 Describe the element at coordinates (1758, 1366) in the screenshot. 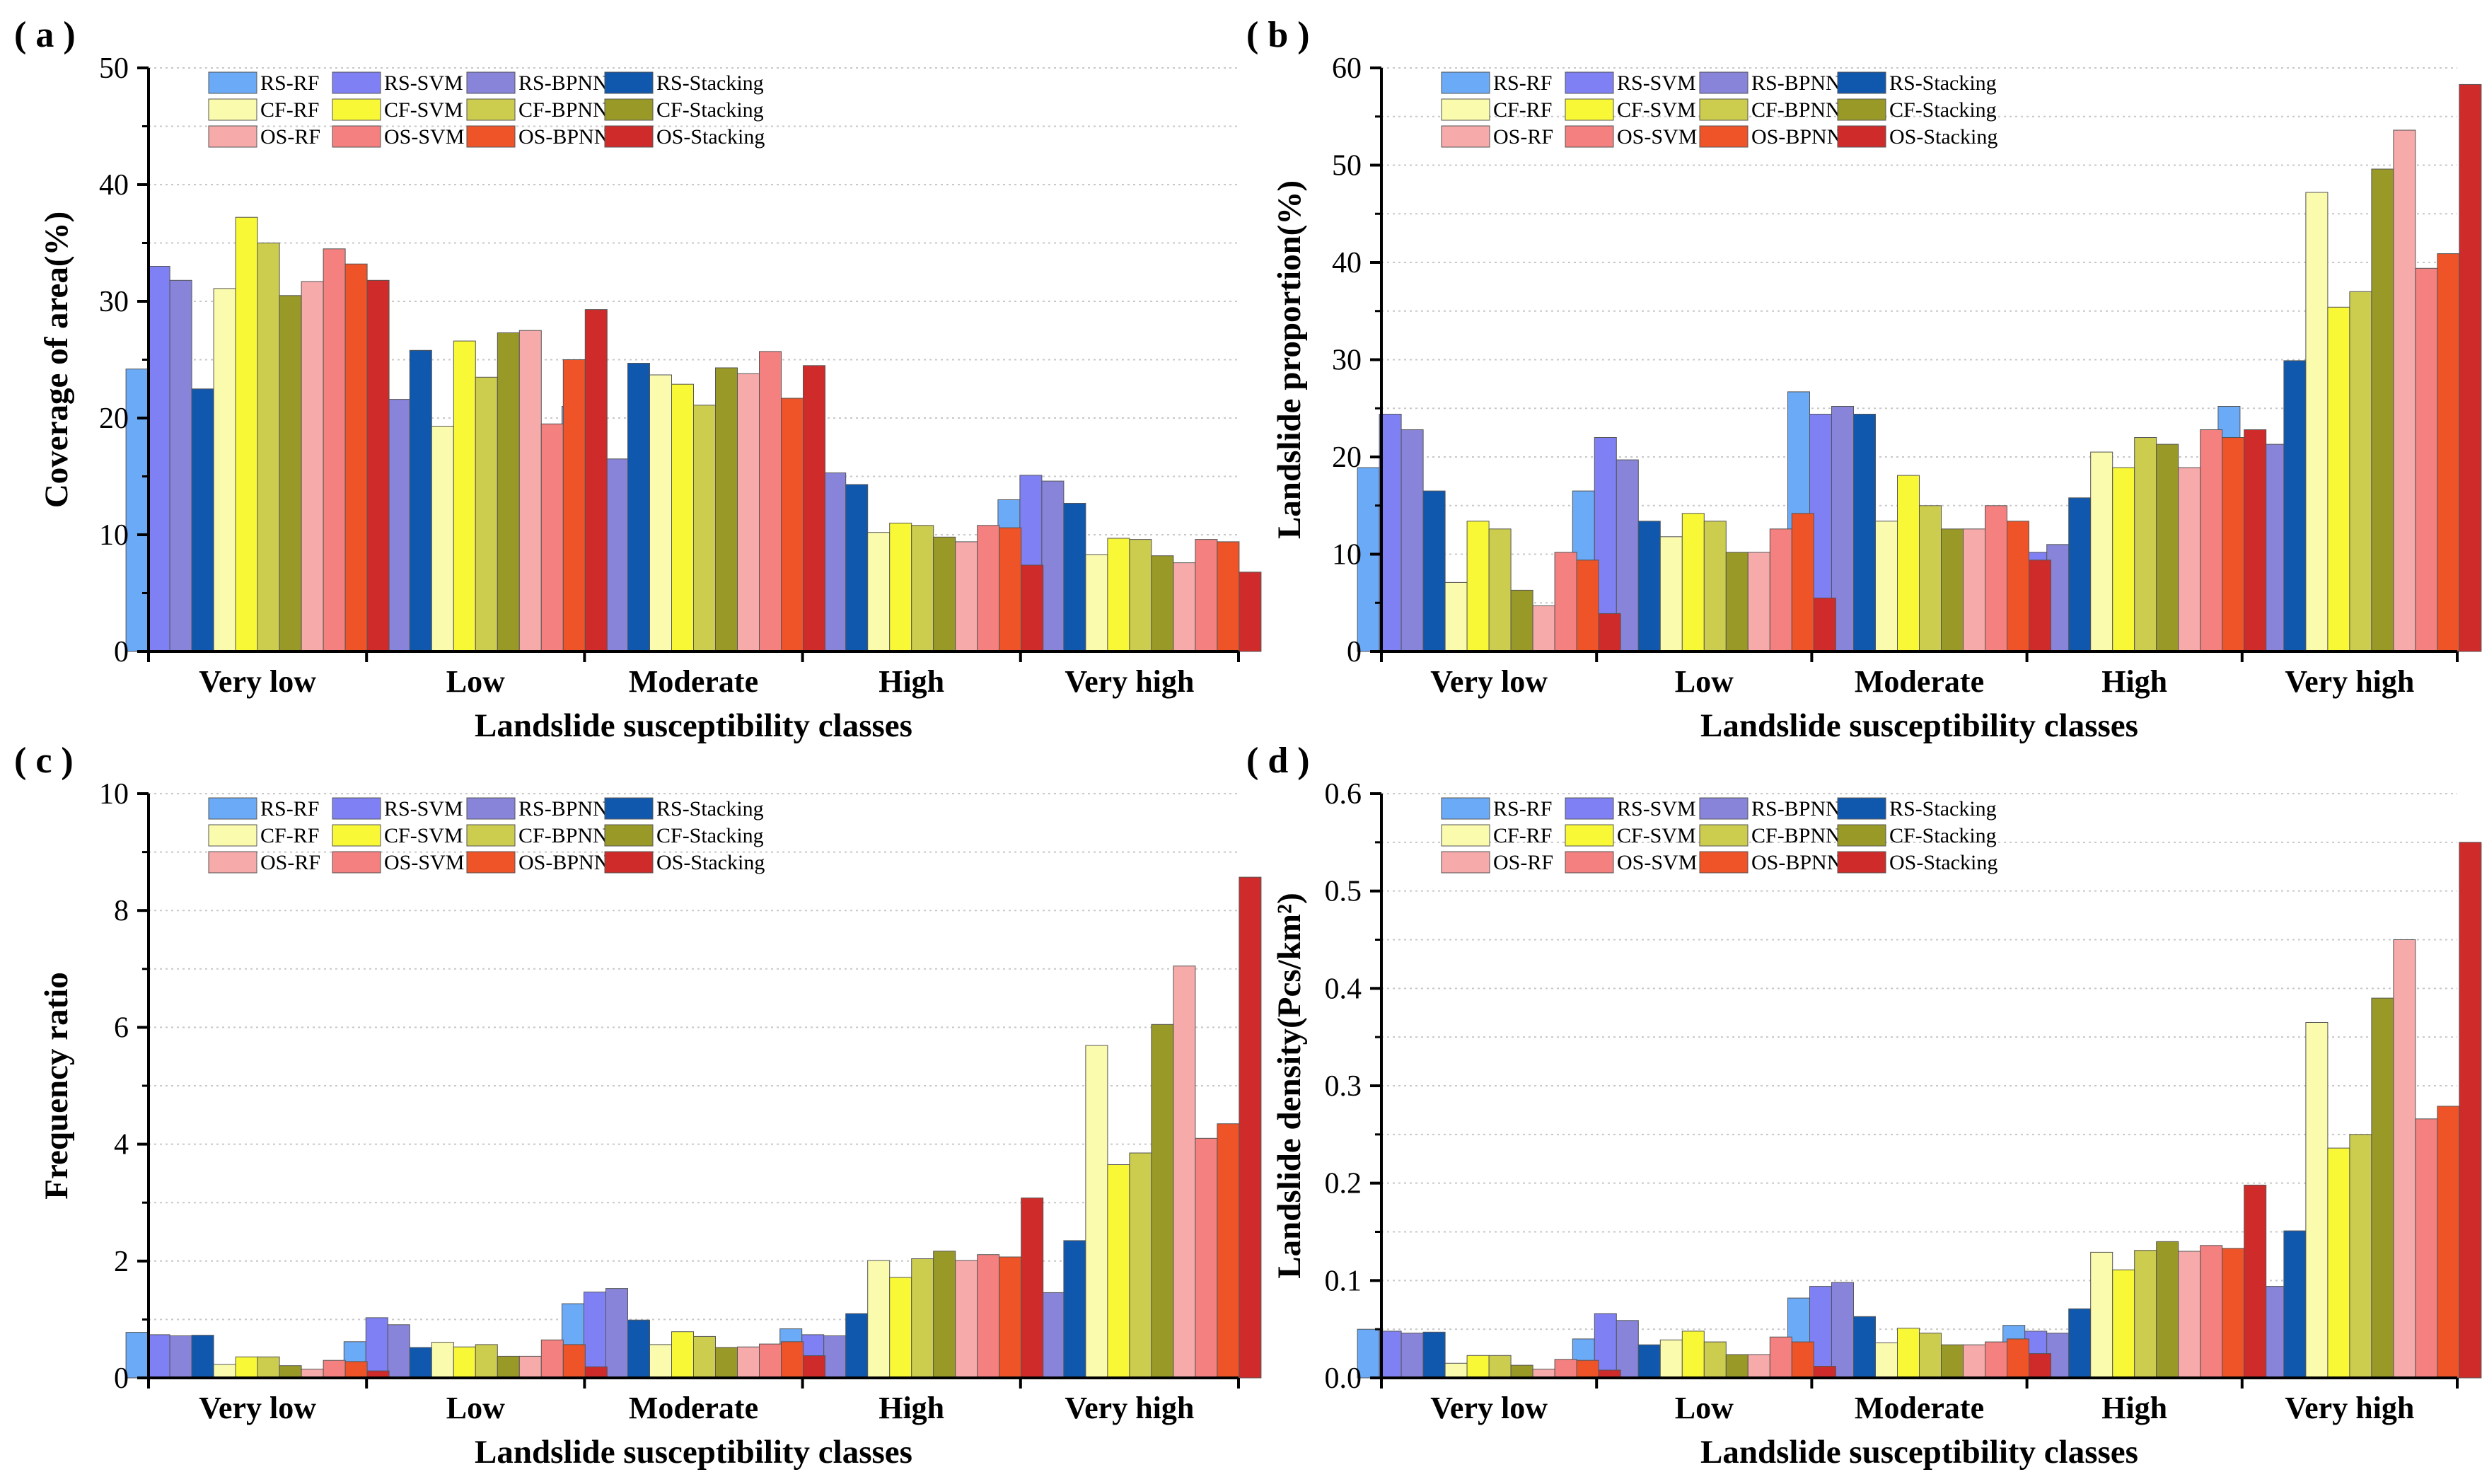

I see `bar-os-rf-low` at that location.